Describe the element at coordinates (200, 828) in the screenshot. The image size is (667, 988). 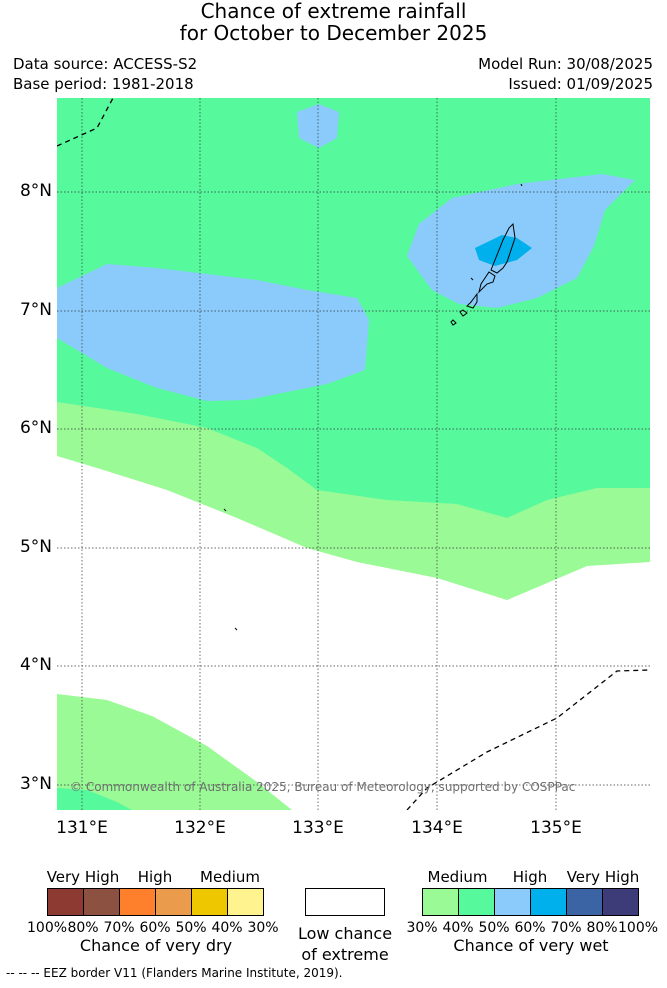
I see `lon-tick-132e: 132°E` at that location.